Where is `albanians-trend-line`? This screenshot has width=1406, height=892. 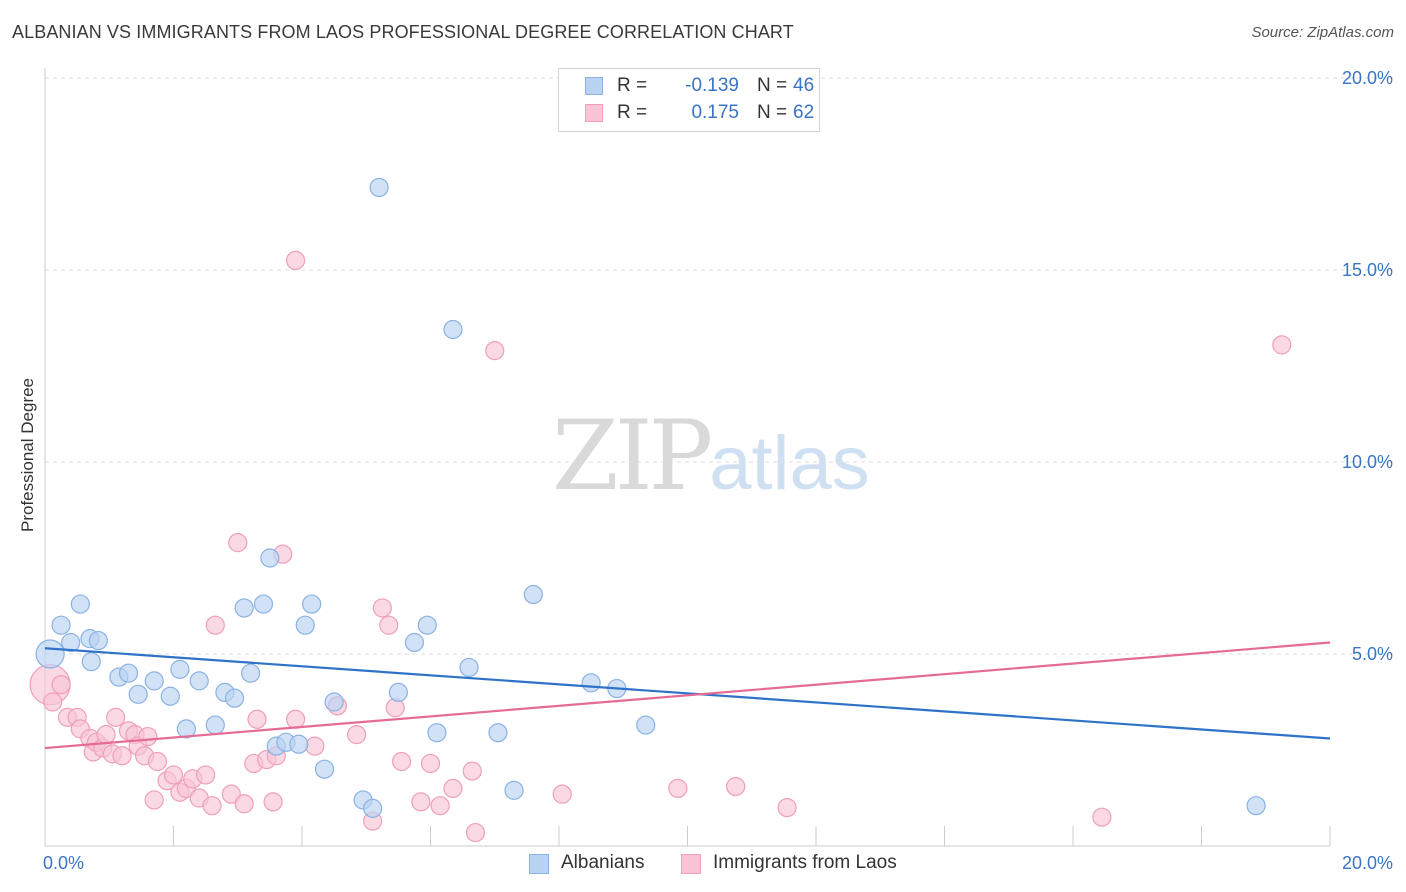 albanians-trend-line is located at coordinates (687, 693).